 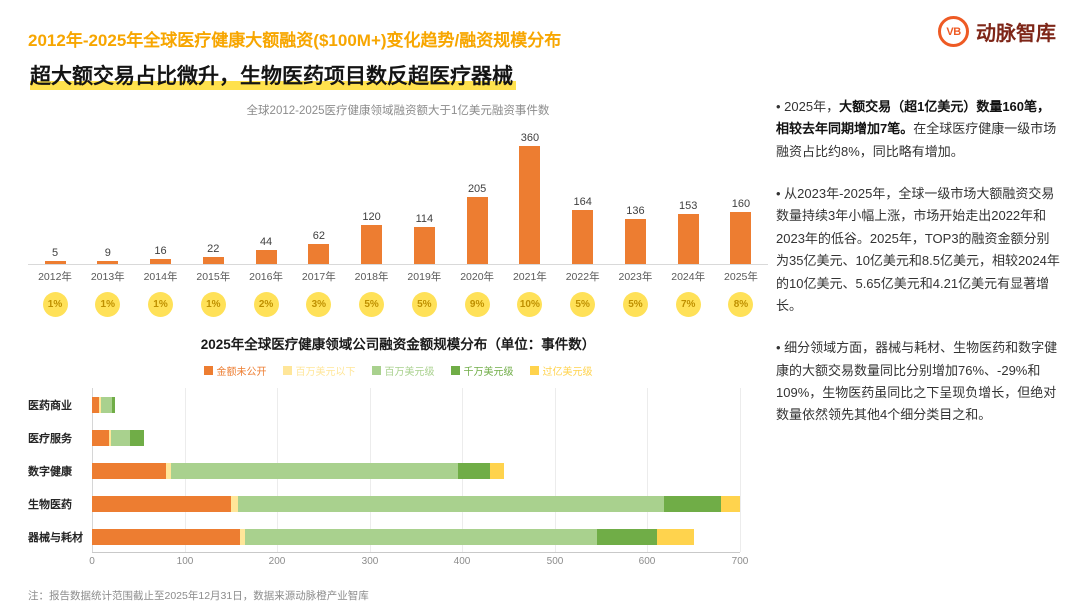 I want to click on x-tick-label: 400, so click(x=462, y=561).